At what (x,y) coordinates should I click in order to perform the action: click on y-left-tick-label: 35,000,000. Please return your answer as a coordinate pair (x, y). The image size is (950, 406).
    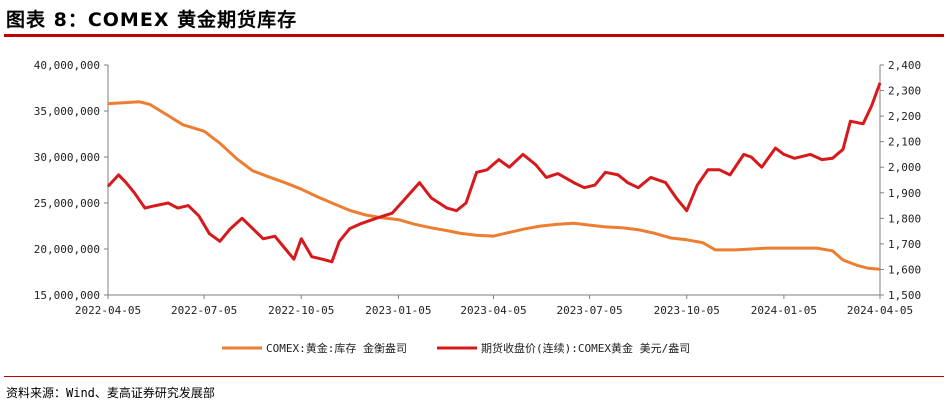
    Looking at the image, I should click on (67, 111).